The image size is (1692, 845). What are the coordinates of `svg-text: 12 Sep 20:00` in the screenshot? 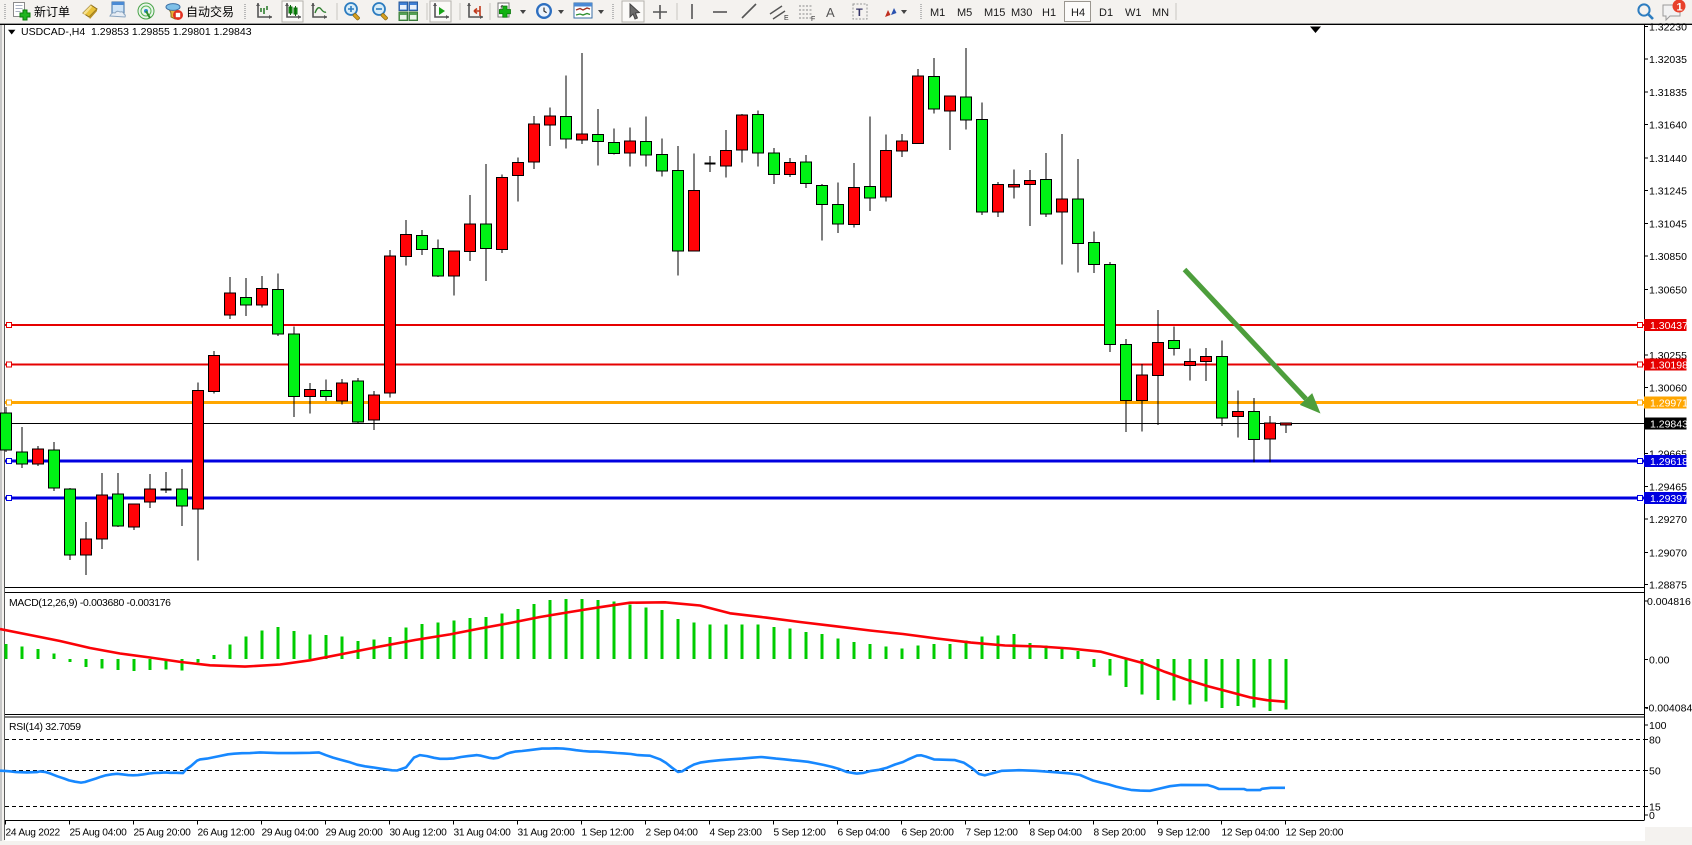 It's located at (1315, 833).